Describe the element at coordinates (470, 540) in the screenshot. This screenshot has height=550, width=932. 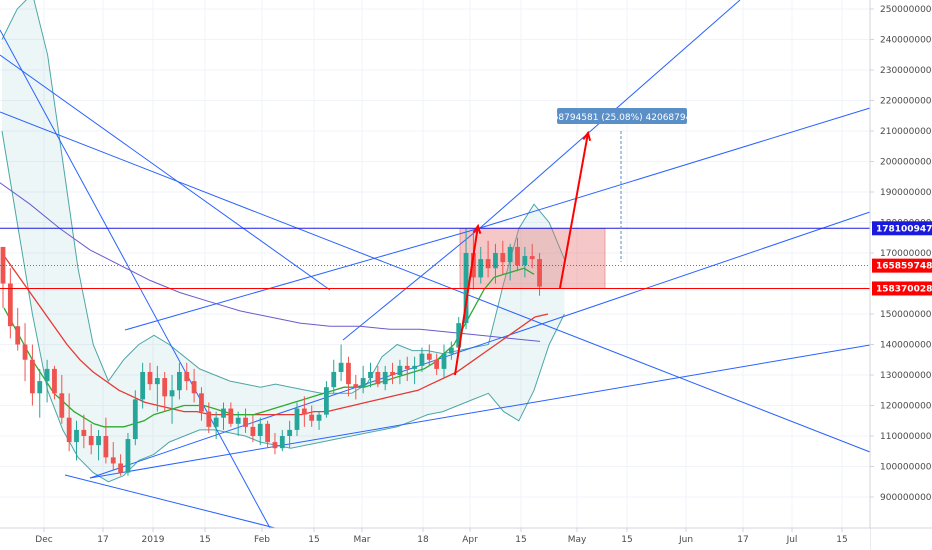
I see `time-tick-label: Apr` at that location.